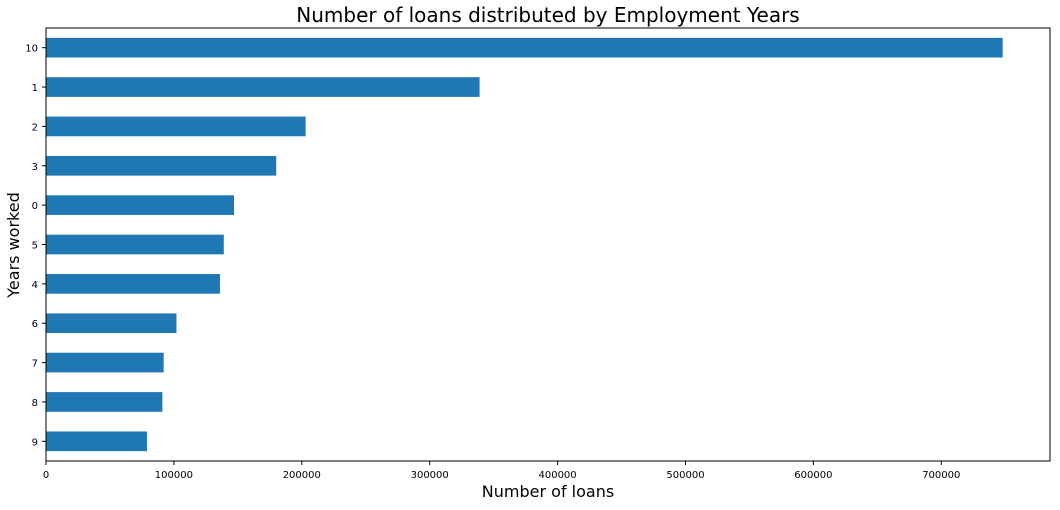 The image size is (1060, 510). I want to click on y-tick-label: 3, so click(35, 167).